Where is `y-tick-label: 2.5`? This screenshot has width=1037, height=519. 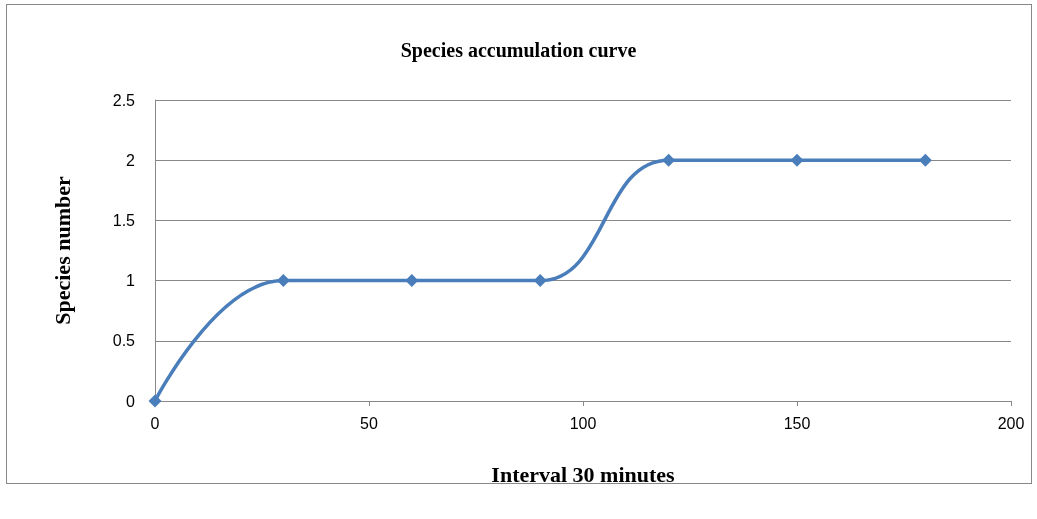 y-tick-label: 2.5 is located at coordinates (124, 100).